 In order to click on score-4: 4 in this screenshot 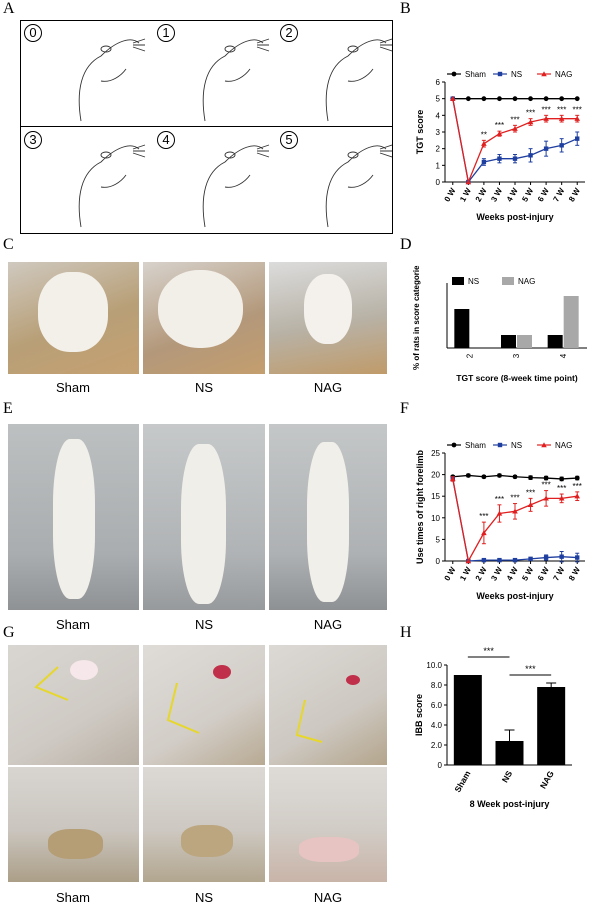, I will do `click(166, 140)`.